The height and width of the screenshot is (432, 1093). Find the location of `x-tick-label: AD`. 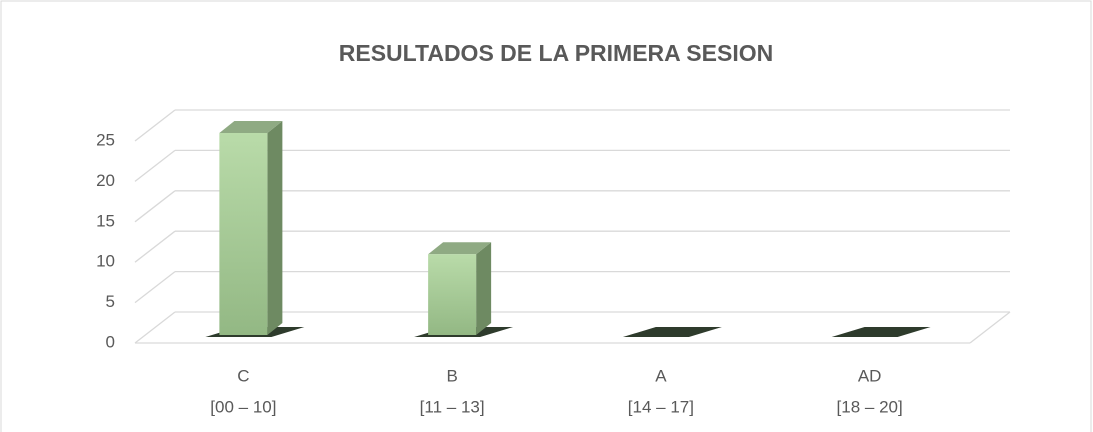

x-tick-label: AD is located at coordinates (870, 375).